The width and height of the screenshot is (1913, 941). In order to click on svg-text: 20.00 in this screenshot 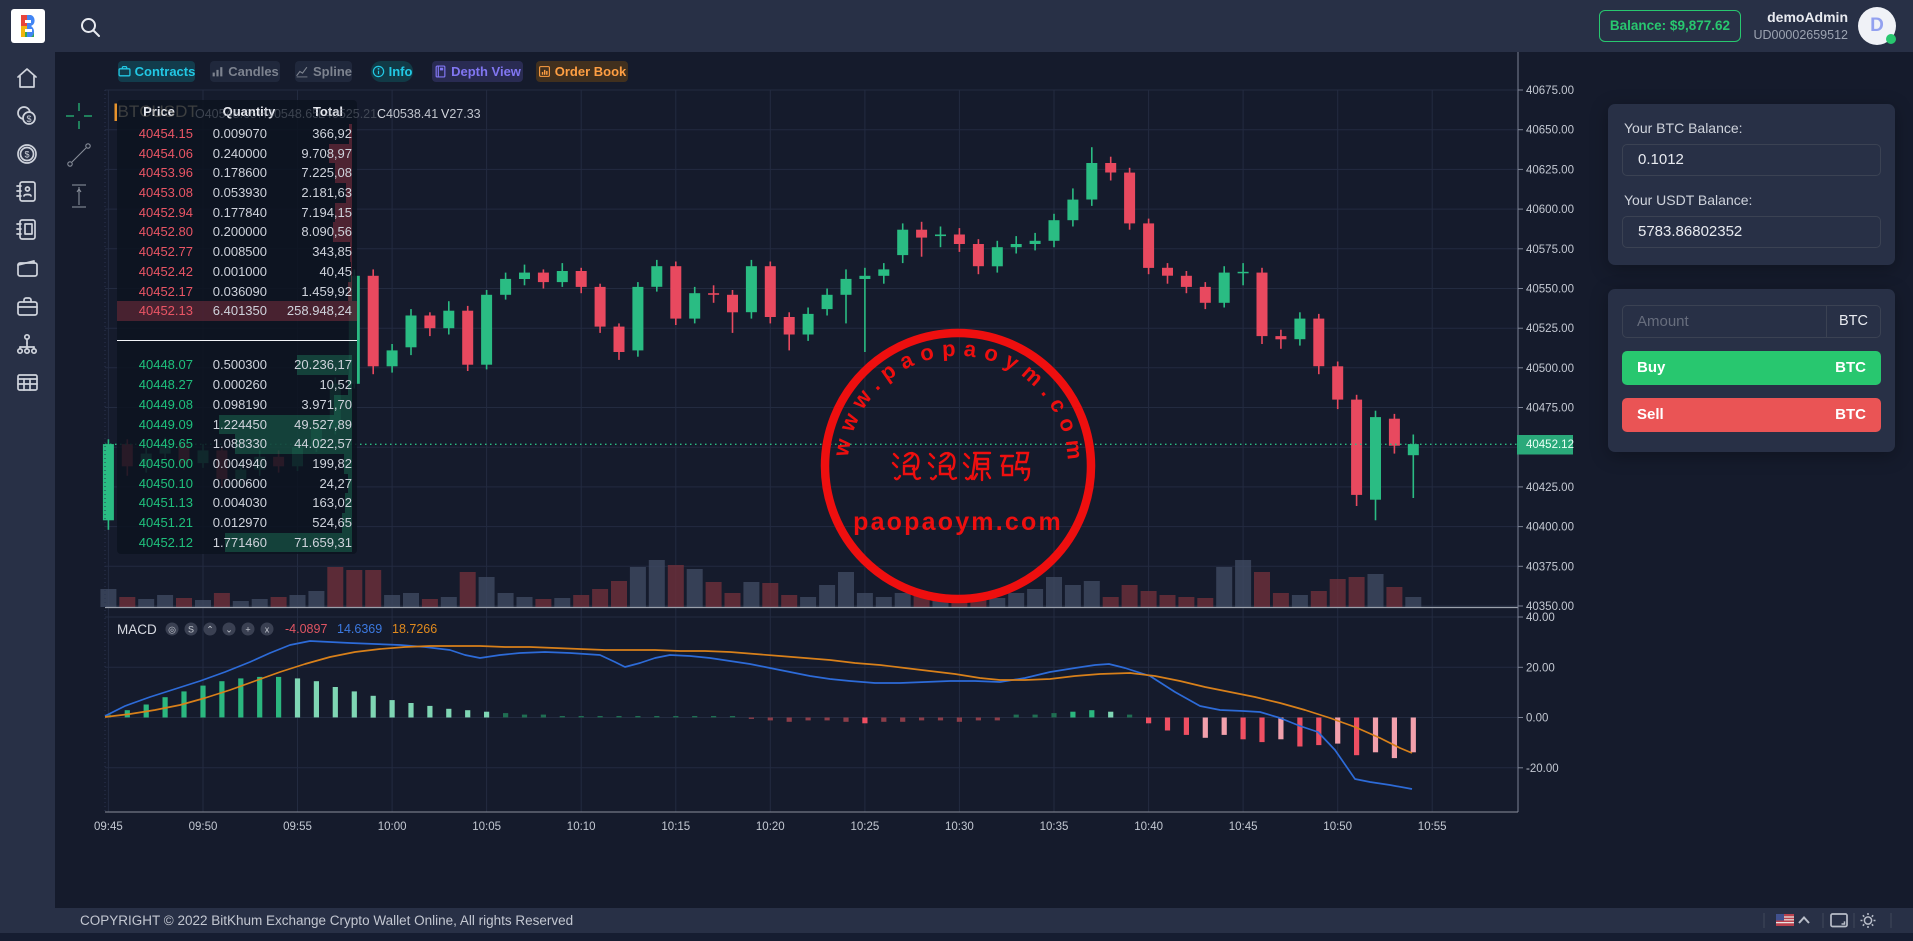, I will do `click(1540, 668)`.